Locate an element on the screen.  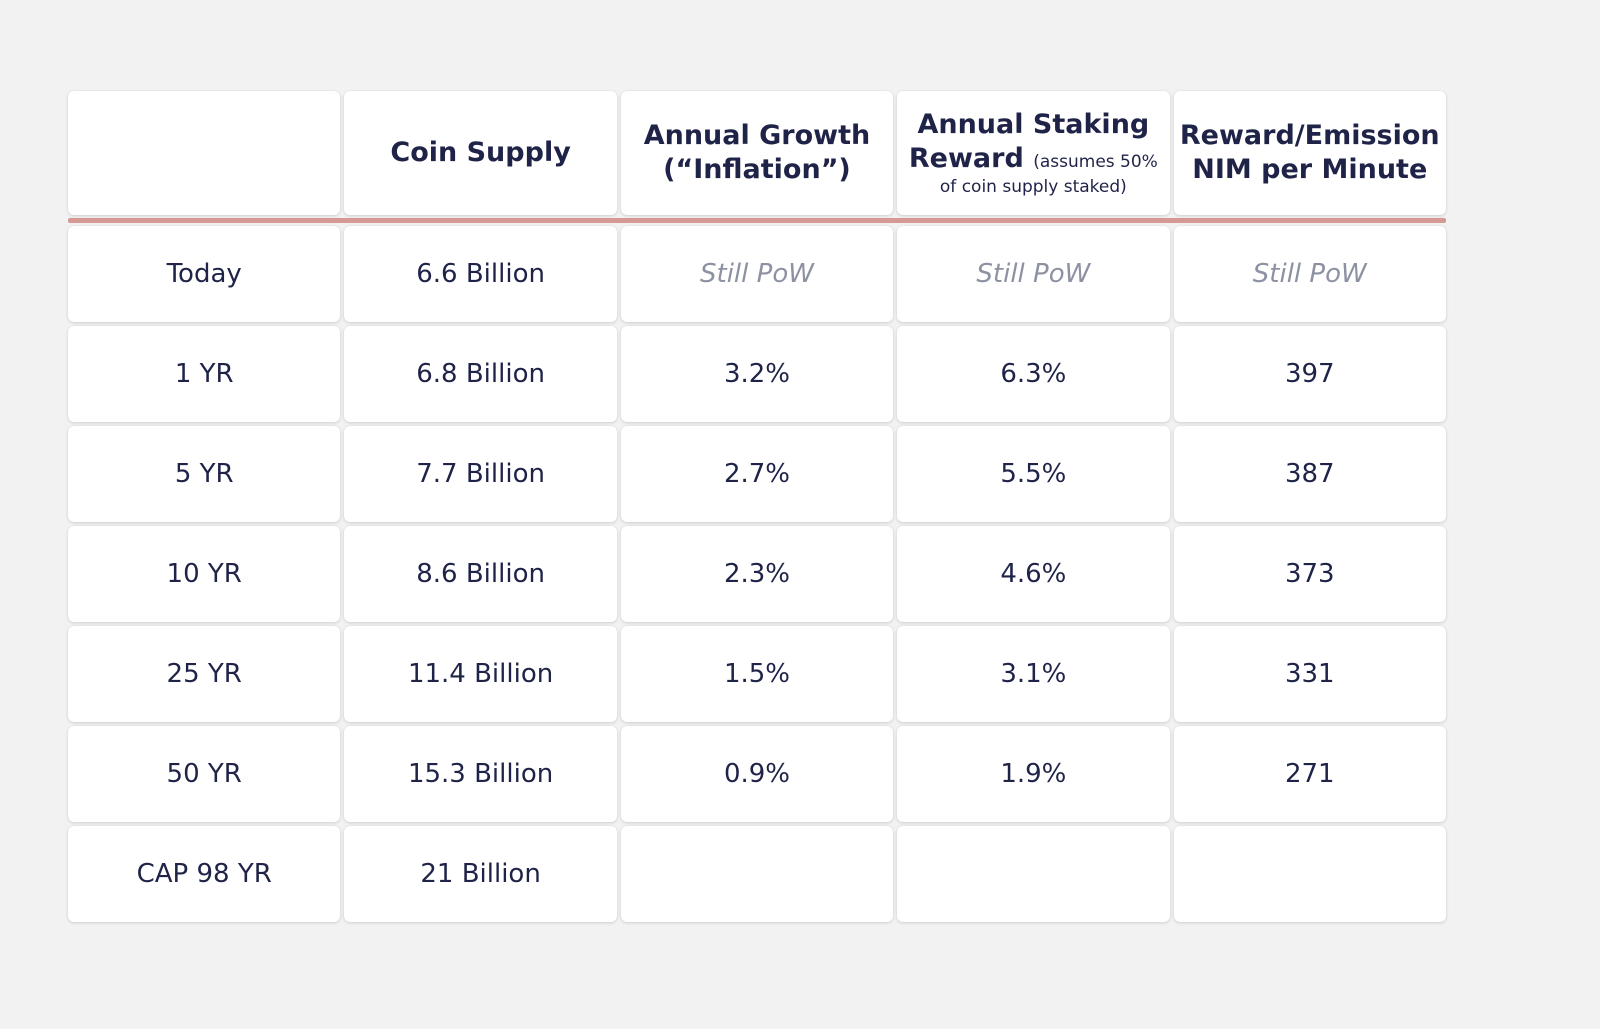
coin-supply-cell-value: 11.4 Billion is located at coordinates (480, 674).